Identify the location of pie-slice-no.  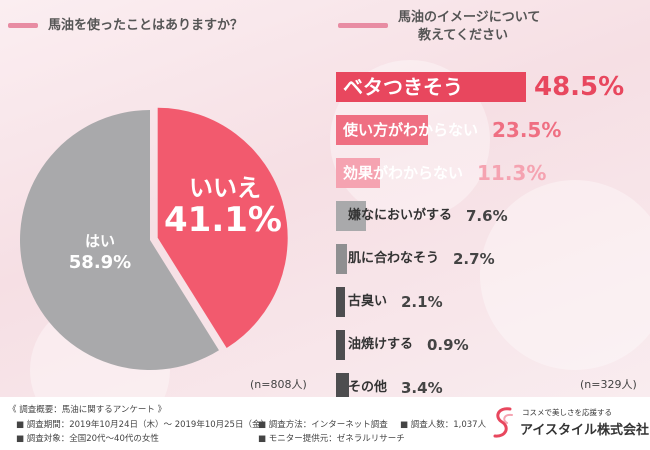
(222, 227).